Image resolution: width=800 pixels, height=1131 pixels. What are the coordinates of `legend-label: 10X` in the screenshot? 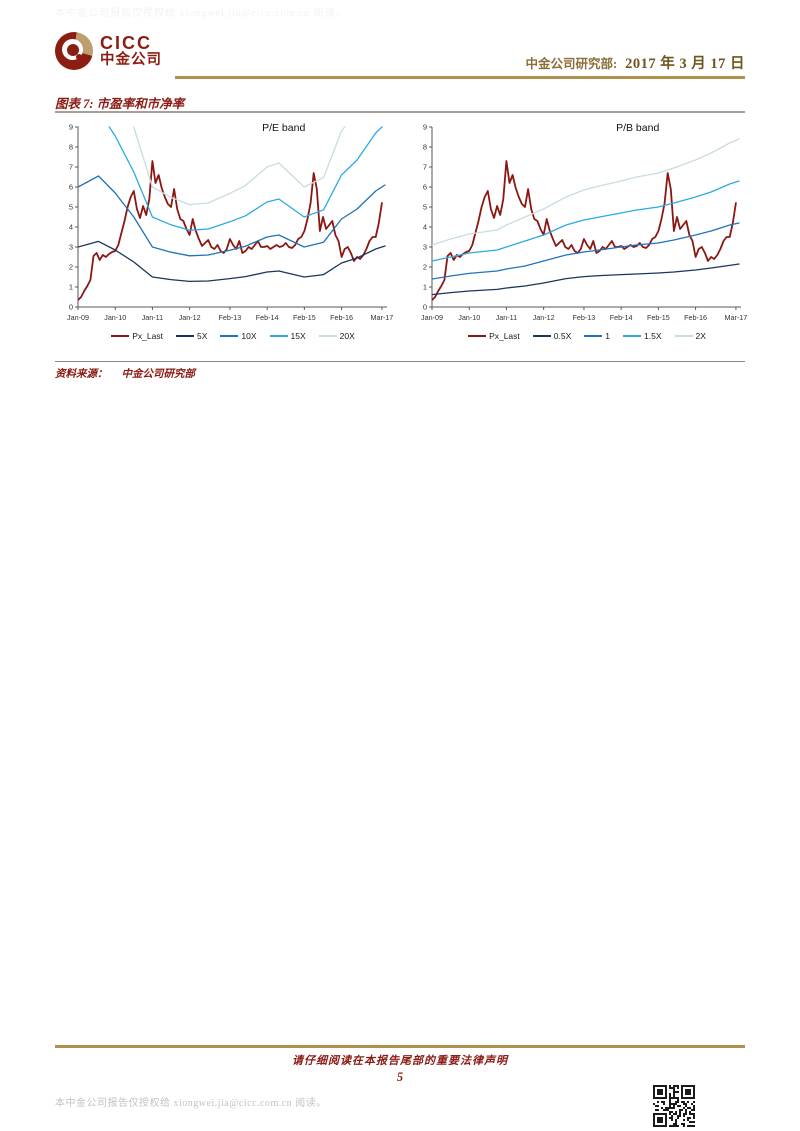 It's located at (249, 336).